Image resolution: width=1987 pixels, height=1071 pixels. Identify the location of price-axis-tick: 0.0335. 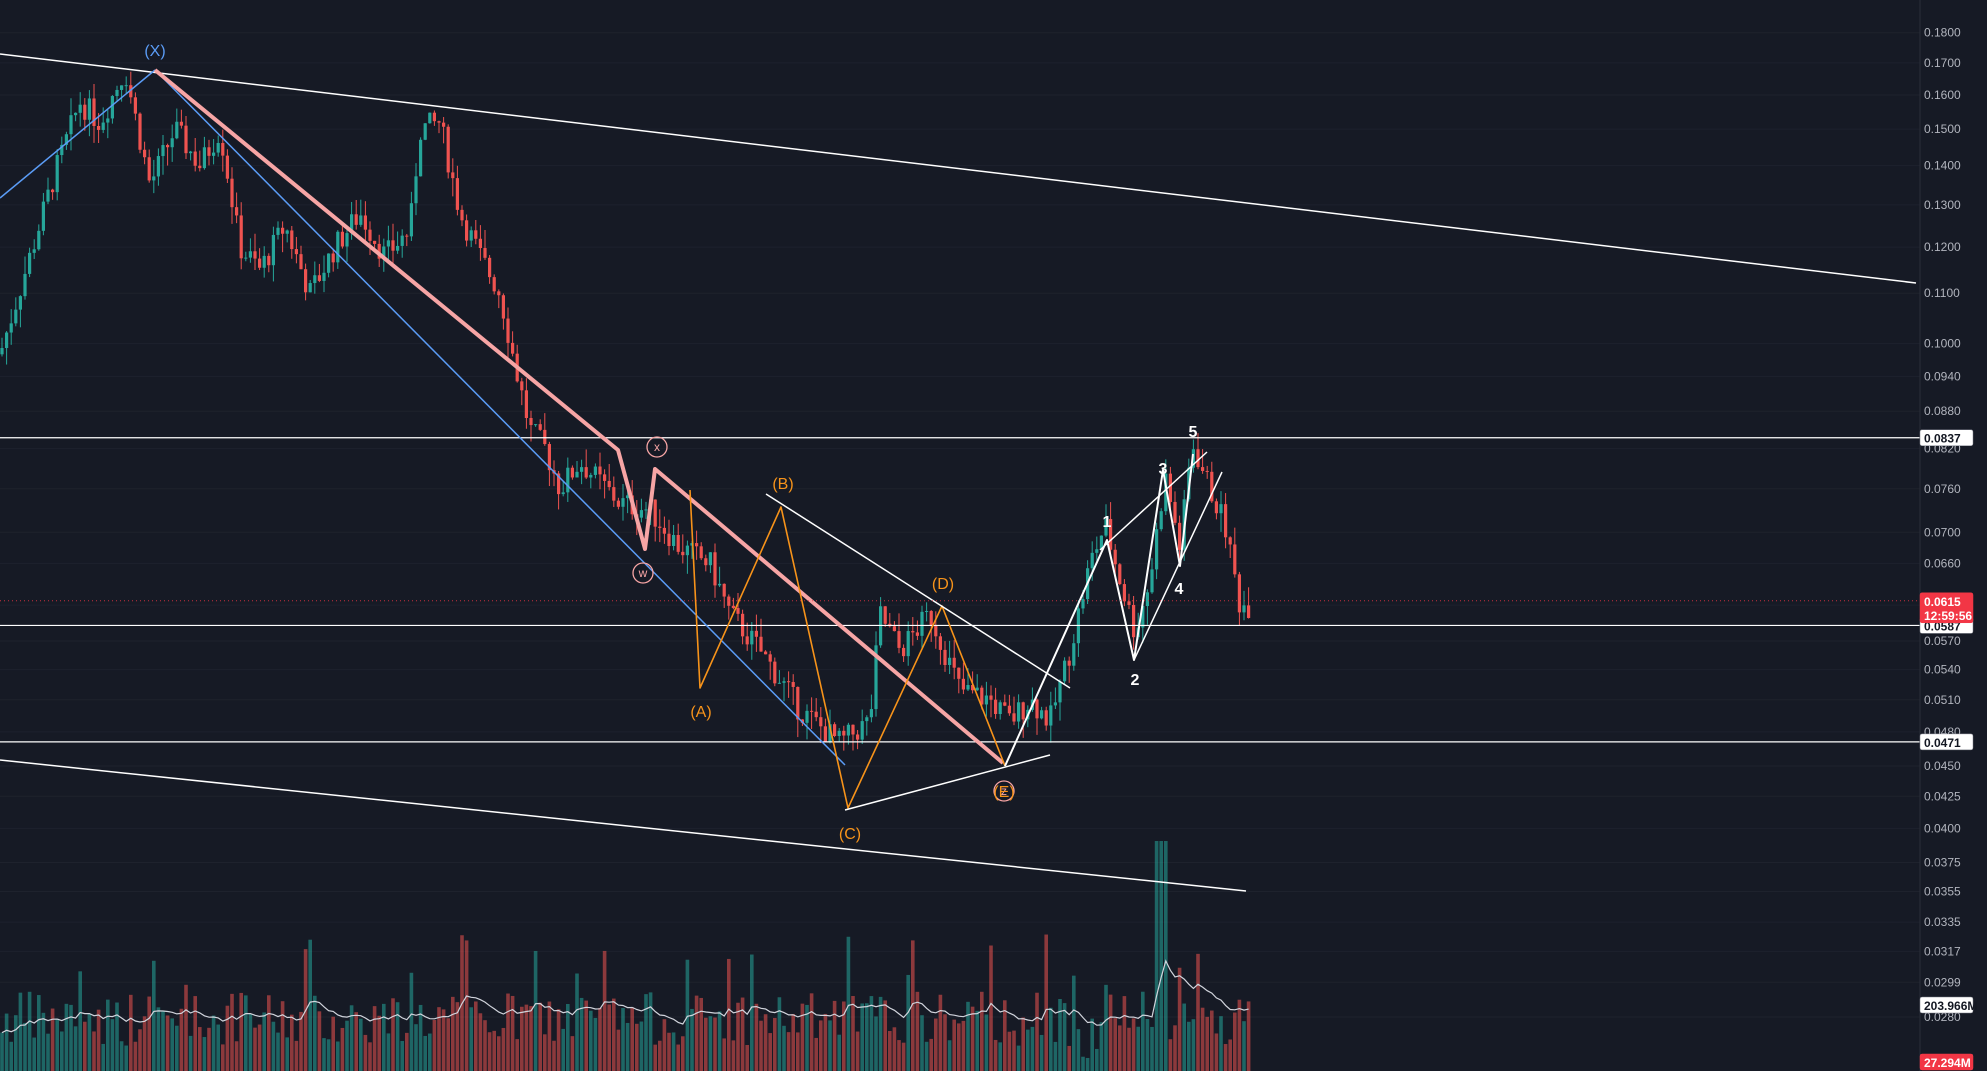
(1942, 922).